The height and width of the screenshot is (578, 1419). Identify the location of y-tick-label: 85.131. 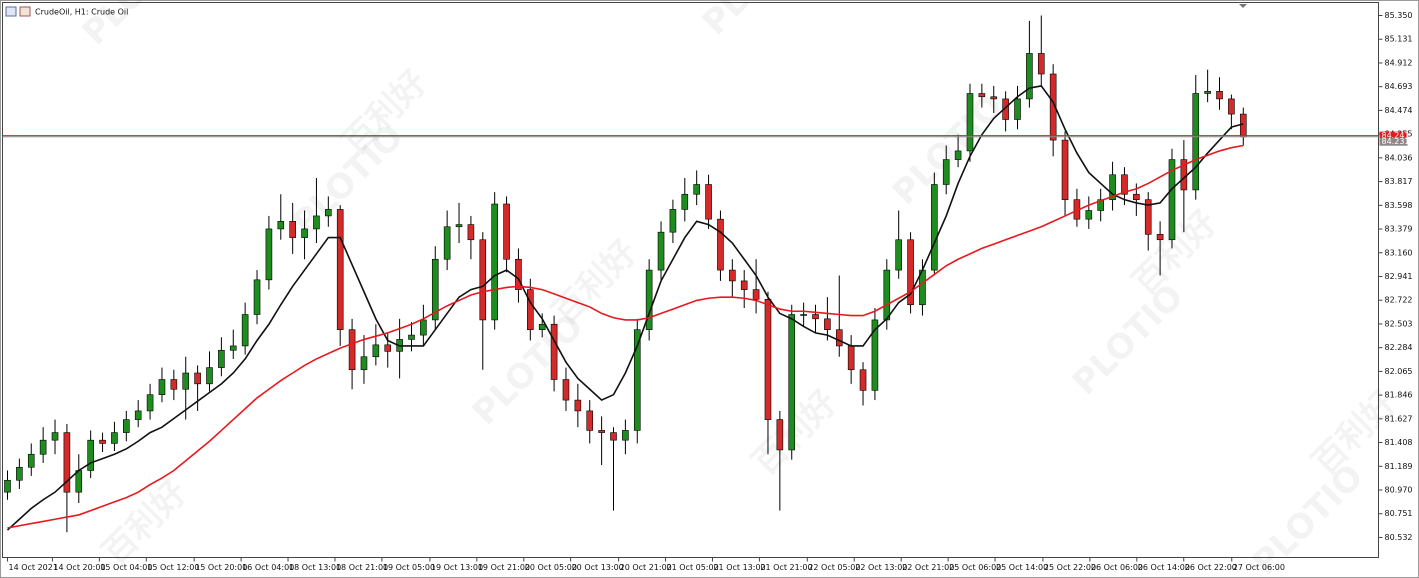
(1399, 39).